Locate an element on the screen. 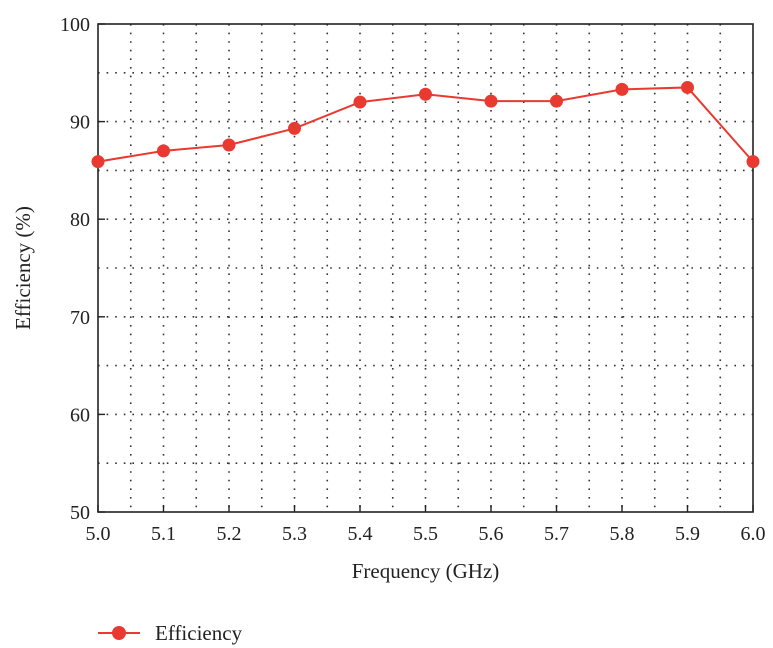 Image resolution: width=773 pixels, height=648 pixels. x-tick-label: 5.2 is located at coordinates (229, 534).